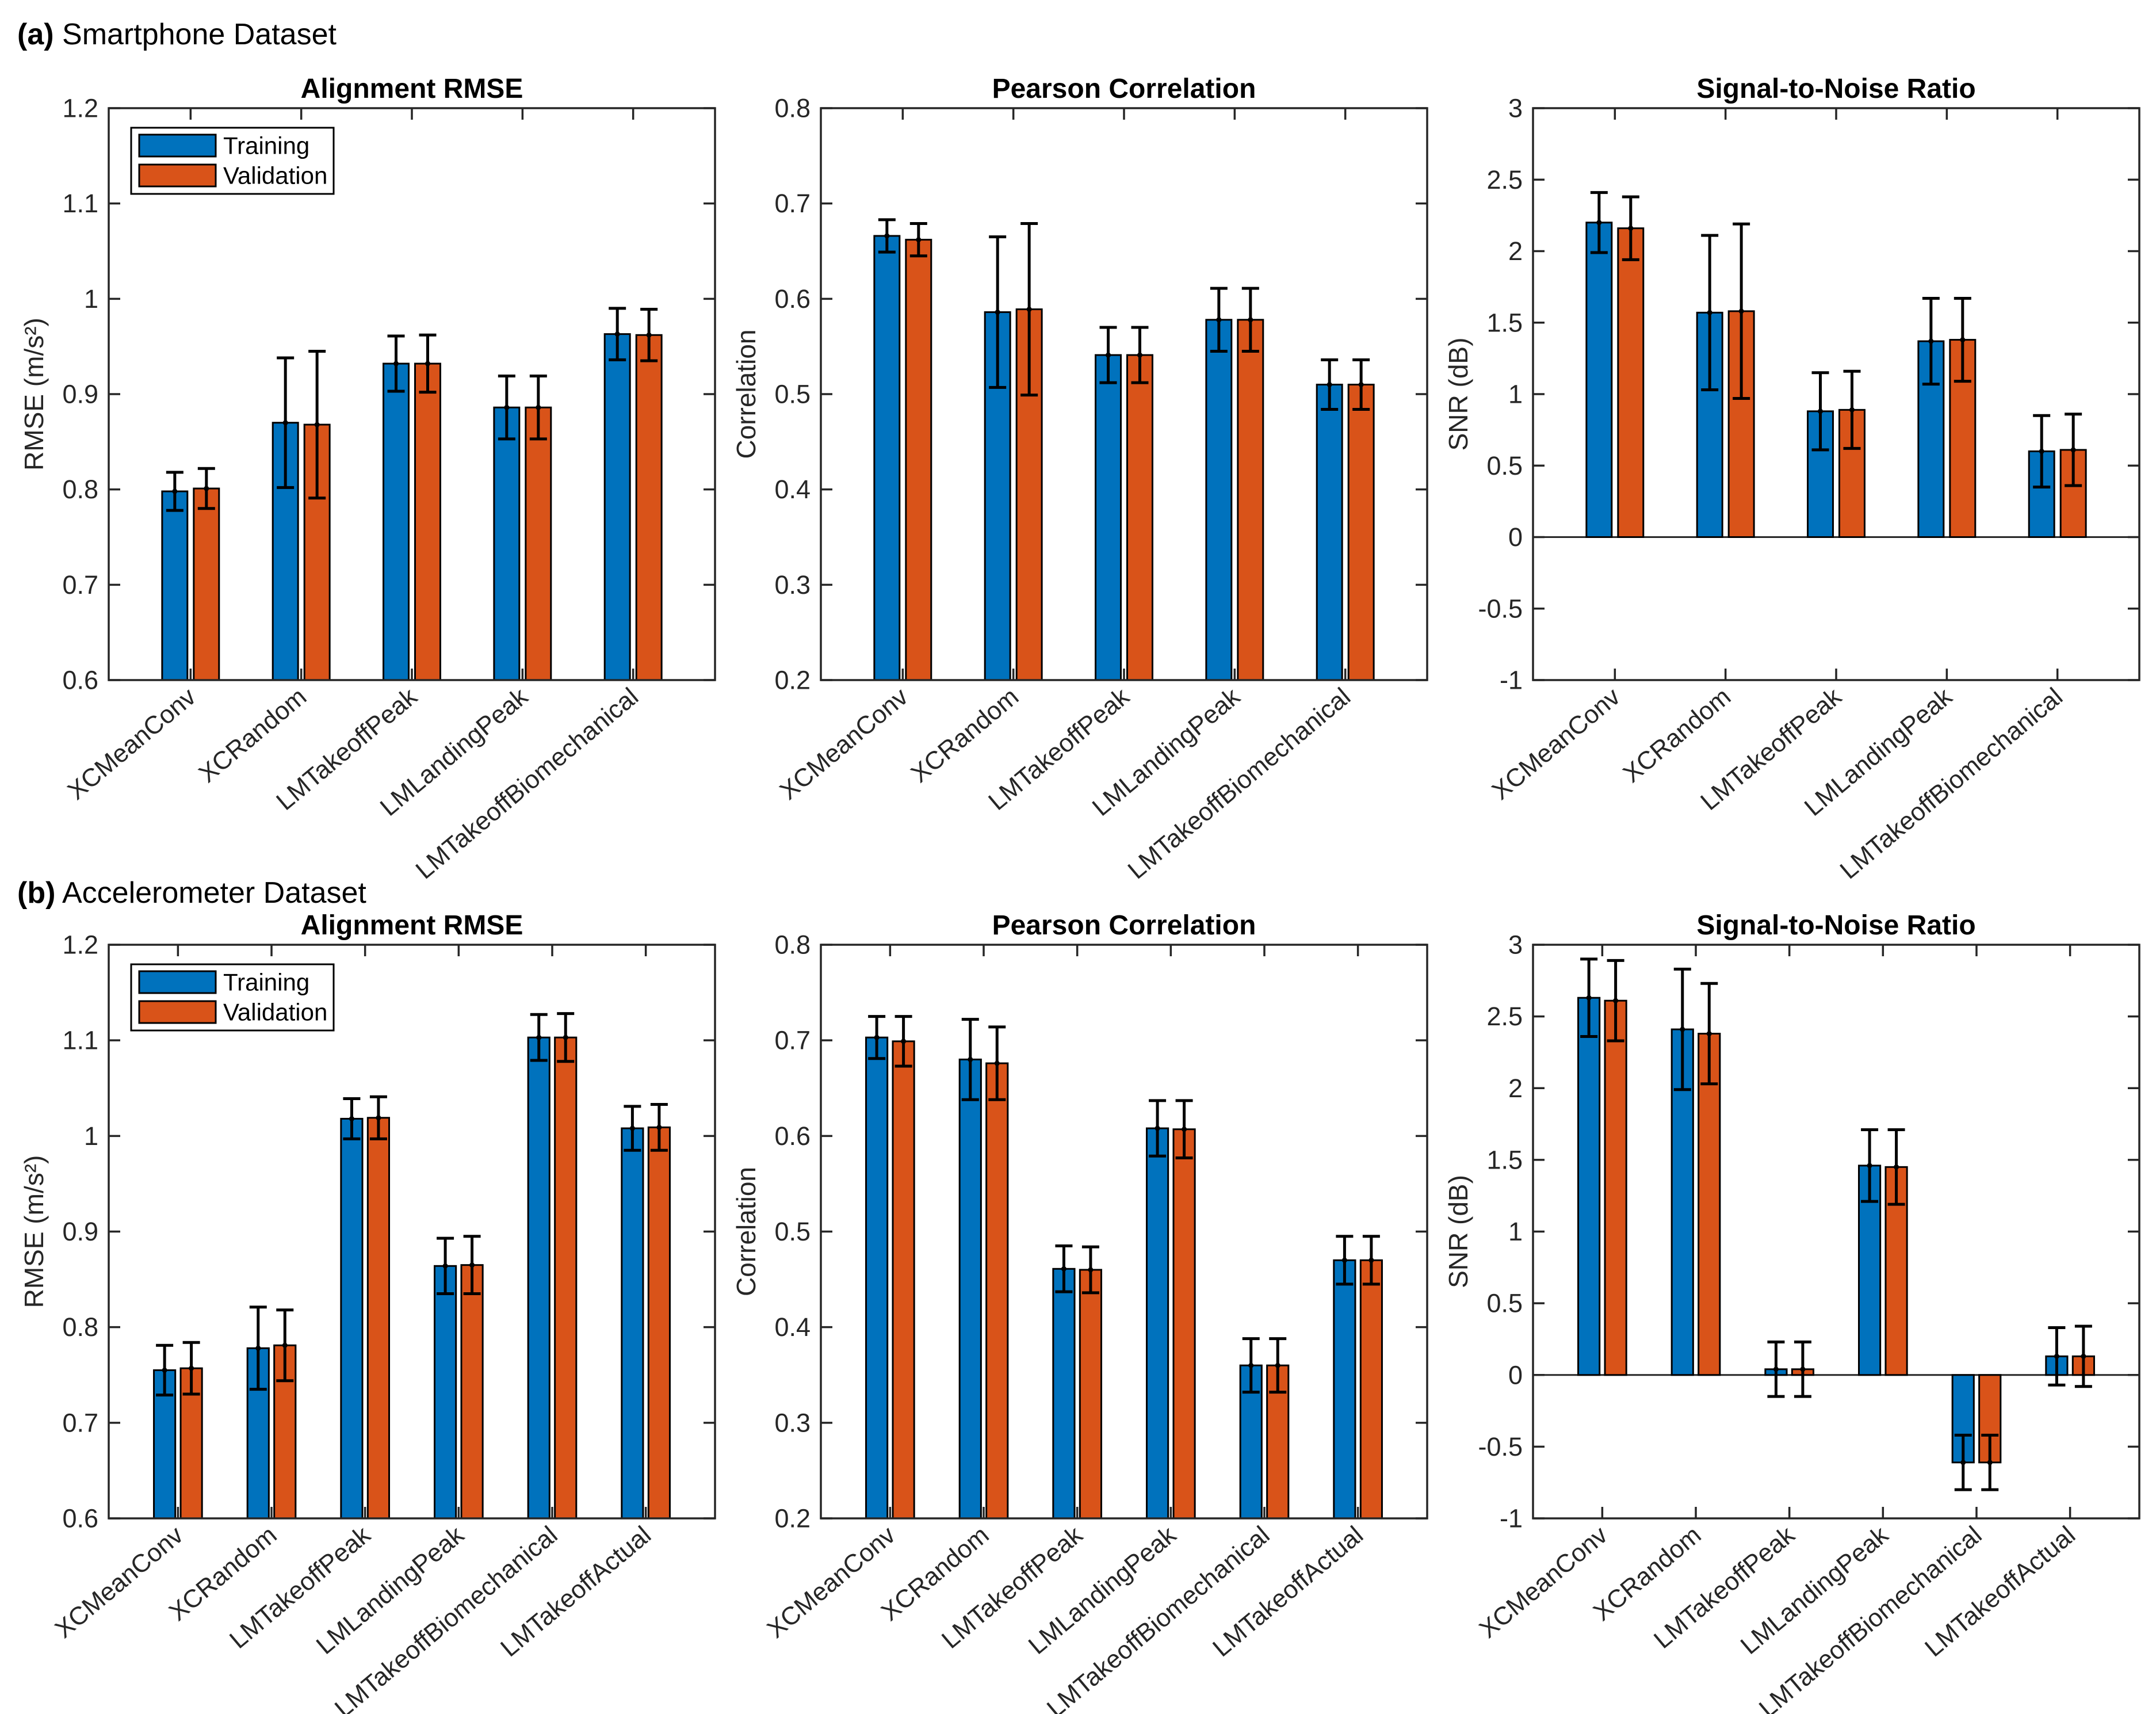 This screenshot has width=2156, height=1714. What do you see at coordinates (1515, 109) in the screenshot?
I see `y-tick-label: 3` at bounding box center [1515, 109].